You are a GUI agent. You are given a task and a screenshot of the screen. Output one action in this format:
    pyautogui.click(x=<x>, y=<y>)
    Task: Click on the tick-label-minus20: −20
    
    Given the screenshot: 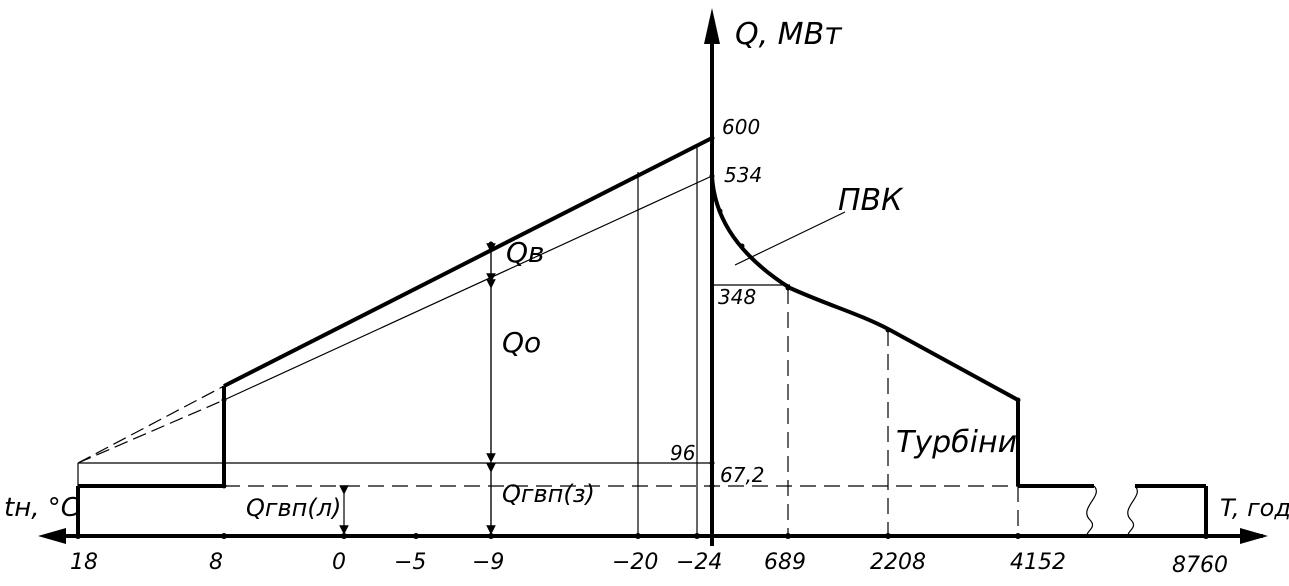 What is the action you would take?
    pyautogui.click(x=635, y=562)
    